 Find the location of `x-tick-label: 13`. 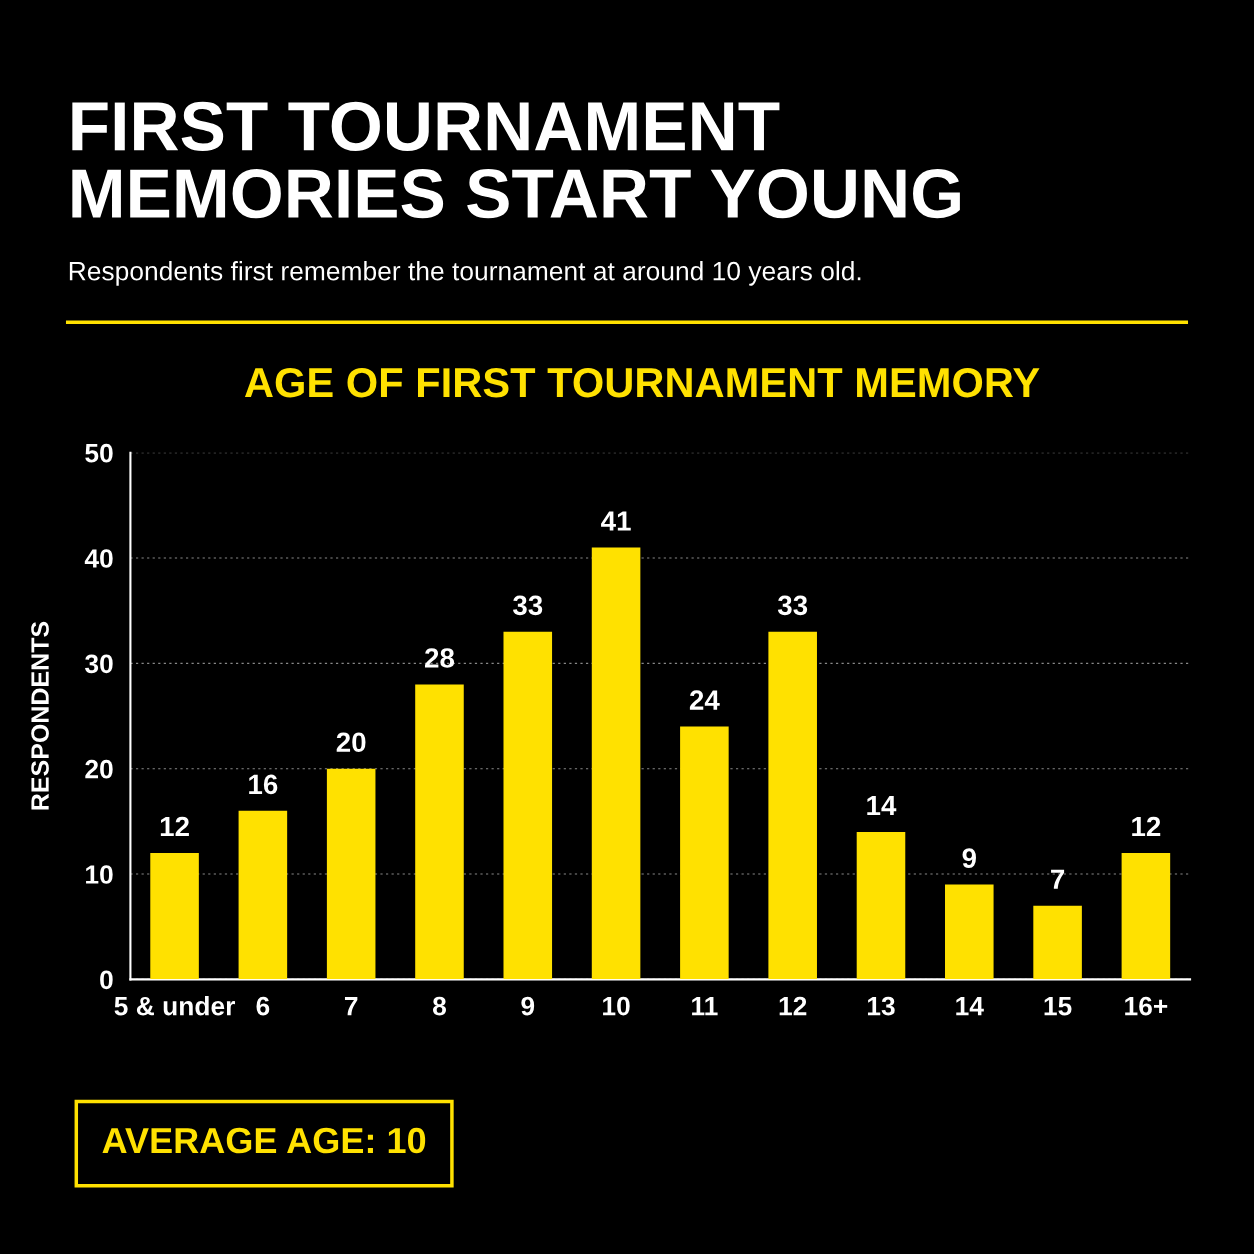

x-tick-label: 13 is located at coordinates (881, 1006).